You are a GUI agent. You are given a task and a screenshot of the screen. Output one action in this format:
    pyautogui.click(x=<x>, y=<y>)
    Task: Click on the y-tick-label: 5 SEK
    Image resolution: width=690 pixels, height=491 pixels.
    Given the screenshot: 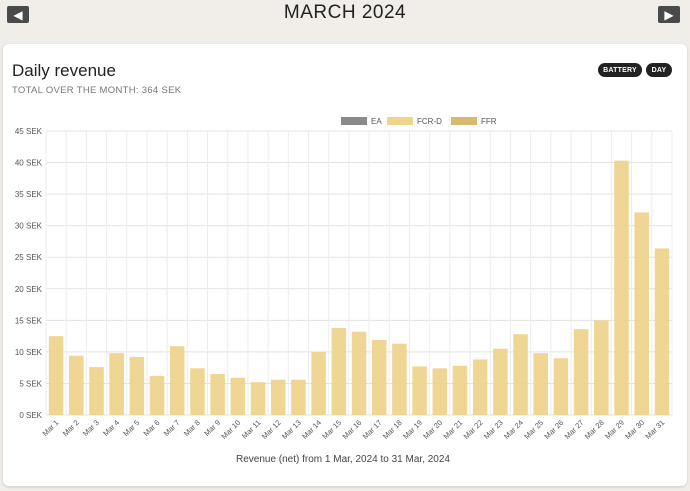 What is the action you would take?
    pyautogui.click(x=30, y=383)
    